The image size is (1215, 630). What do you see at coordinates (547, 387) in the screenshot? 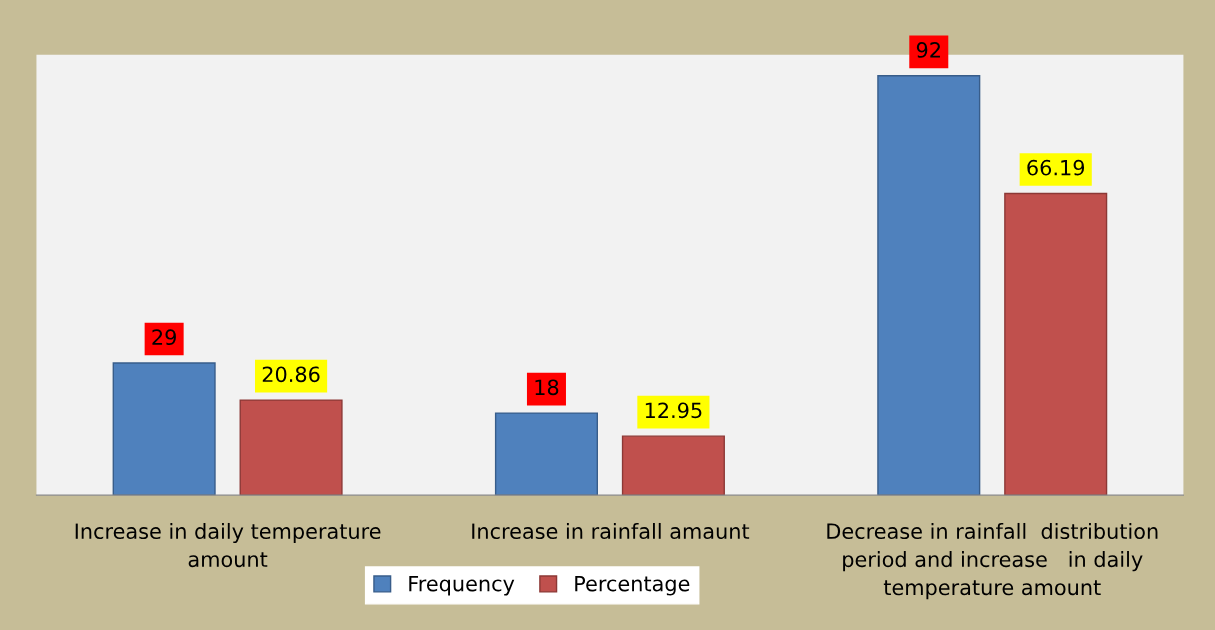
I see `data-label: 18` at bounding box center [547, 387].